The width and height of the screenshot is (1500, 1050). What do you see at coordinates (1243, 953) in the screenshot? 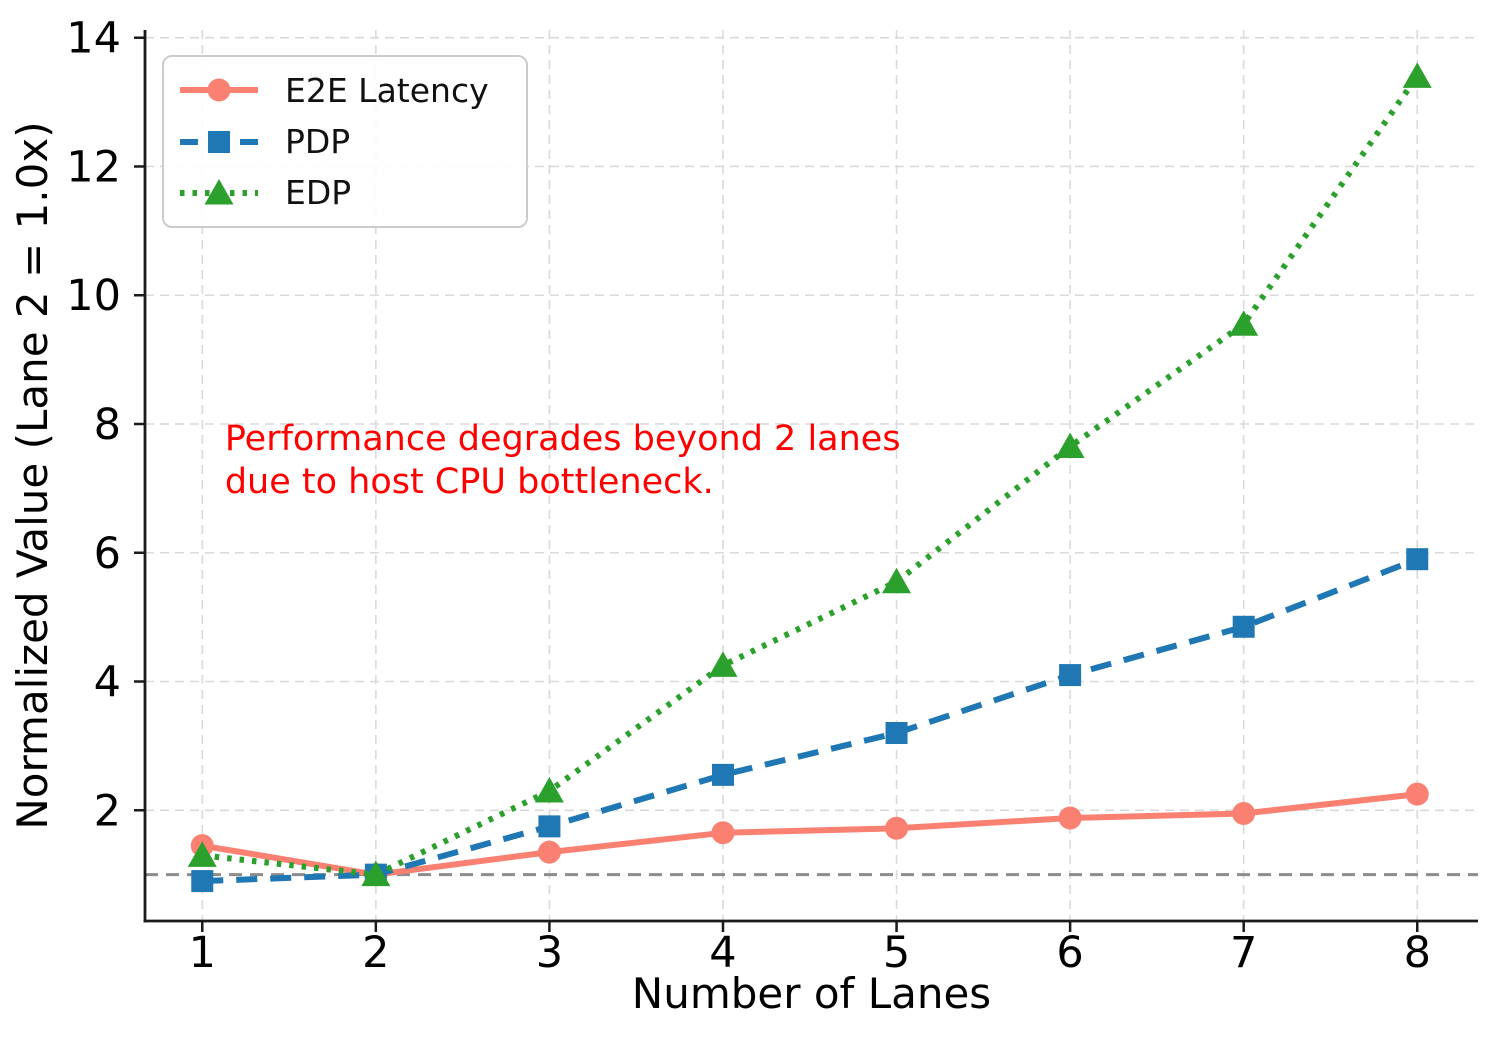
I see `x-tick-label: 7` at bounding box center [1243, 953].